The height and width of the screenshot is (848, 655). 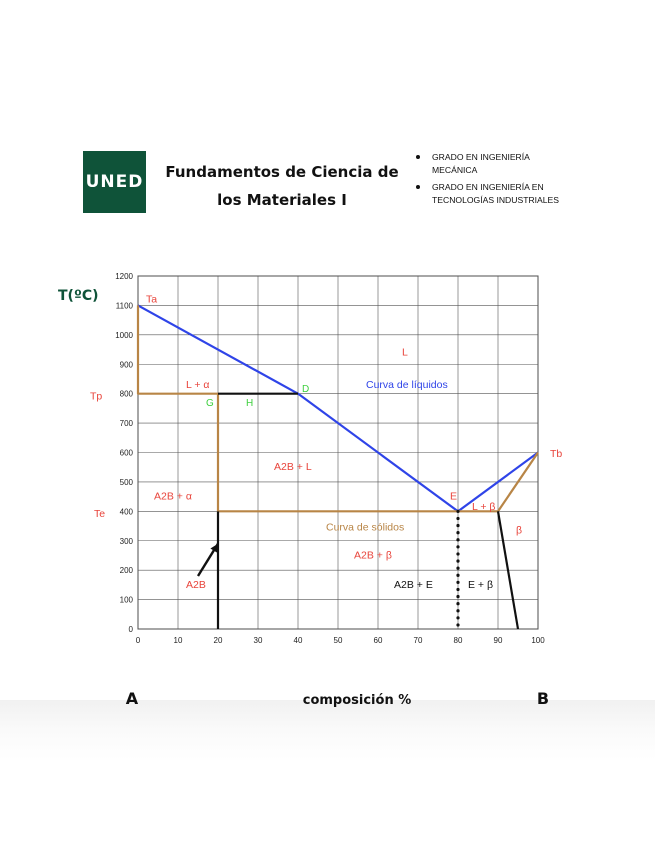 I want to click on y-tick-label: 700, so click(x=127, y=423).